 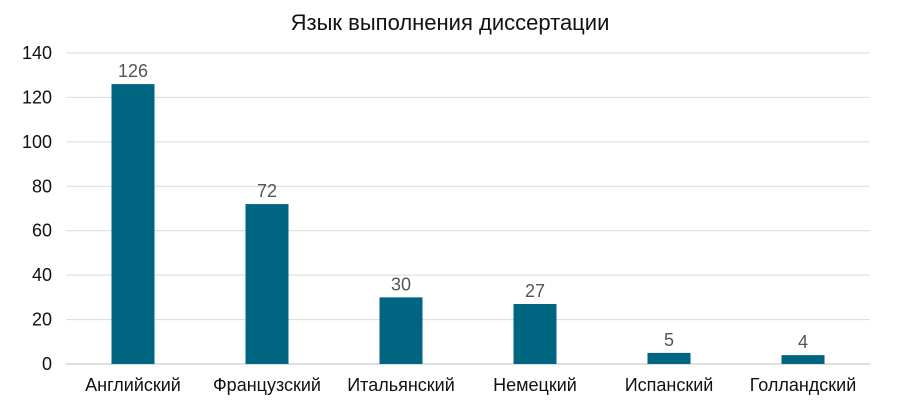 I want to click on chart-title: Язык выполнения диссертации, so click(x=450, y=22).